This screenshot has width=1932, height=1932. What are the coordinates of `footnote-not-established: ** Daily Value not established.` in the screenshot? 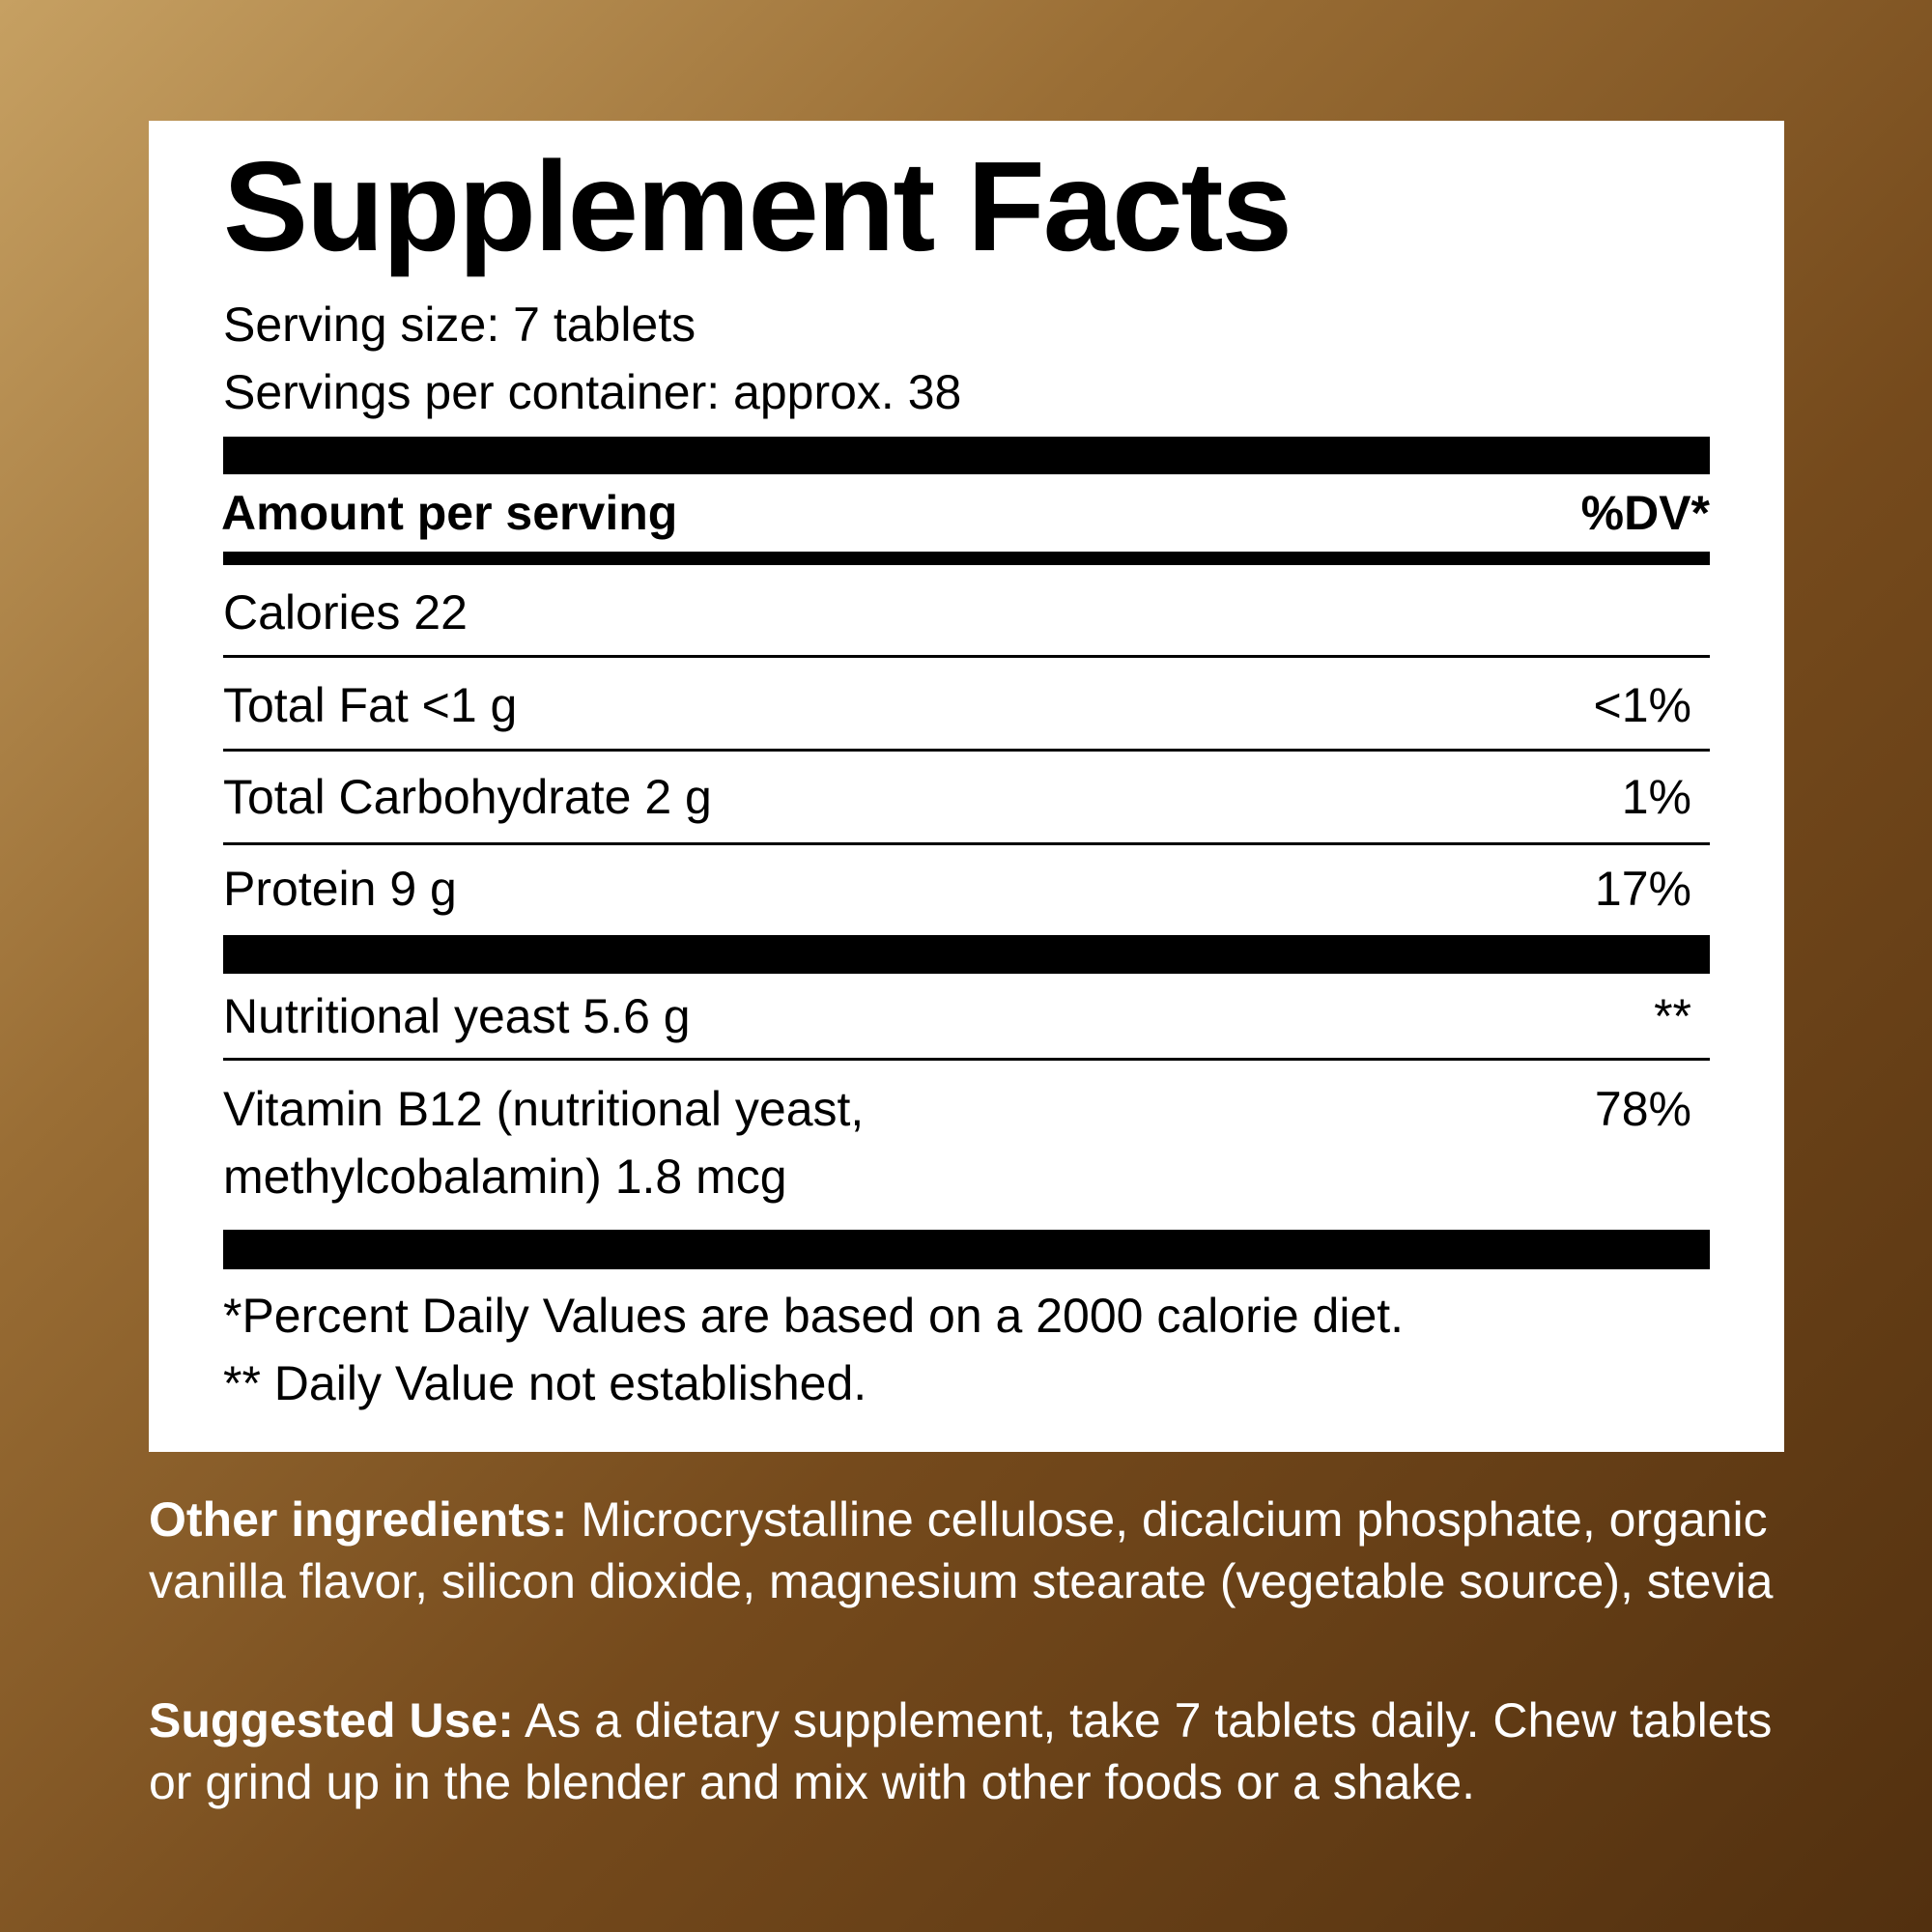 It's located at (545, 1383).